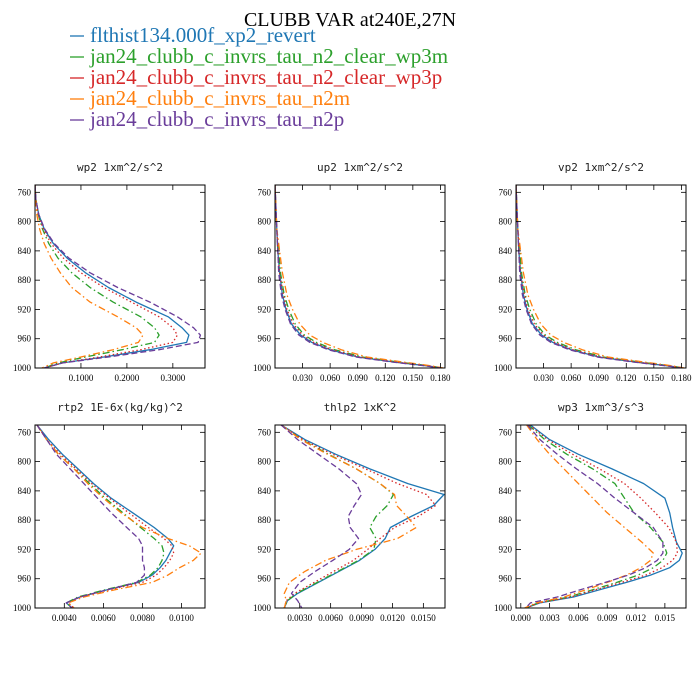 This screenshot has height=700, width=700. I want to click on x-tick-label: 0.0100, so click(181, 618).